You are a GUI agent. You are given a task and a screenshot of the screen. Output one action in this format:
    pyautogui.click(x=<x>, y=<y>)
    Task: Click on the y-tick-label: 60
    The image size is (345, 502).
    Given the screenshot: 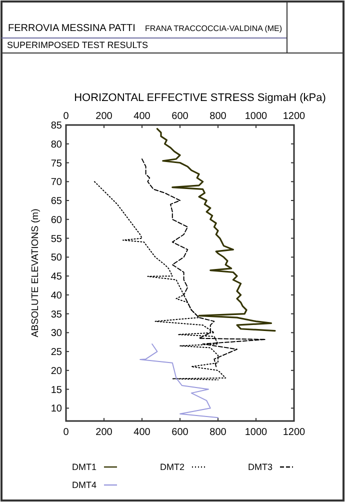 What is the action you would take?
    pyautogui.click(x=56, y=220)
    